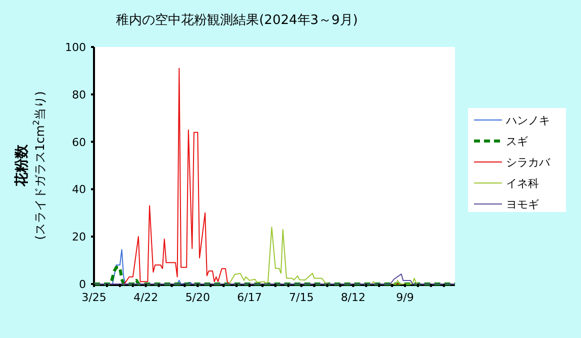 This screenshot has width=581, height=338. I want to click on legend-label: ヨモギ, so click(522, 204).